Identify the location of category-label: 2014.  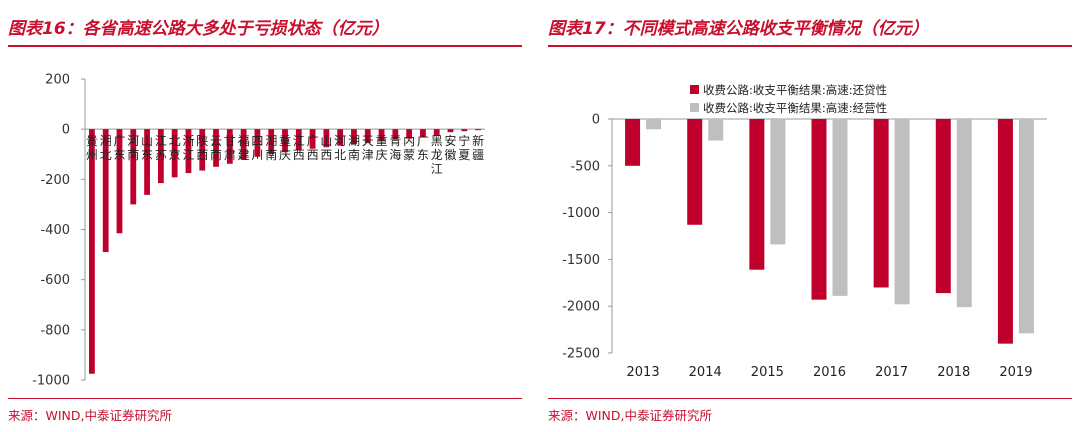
(705, 372).